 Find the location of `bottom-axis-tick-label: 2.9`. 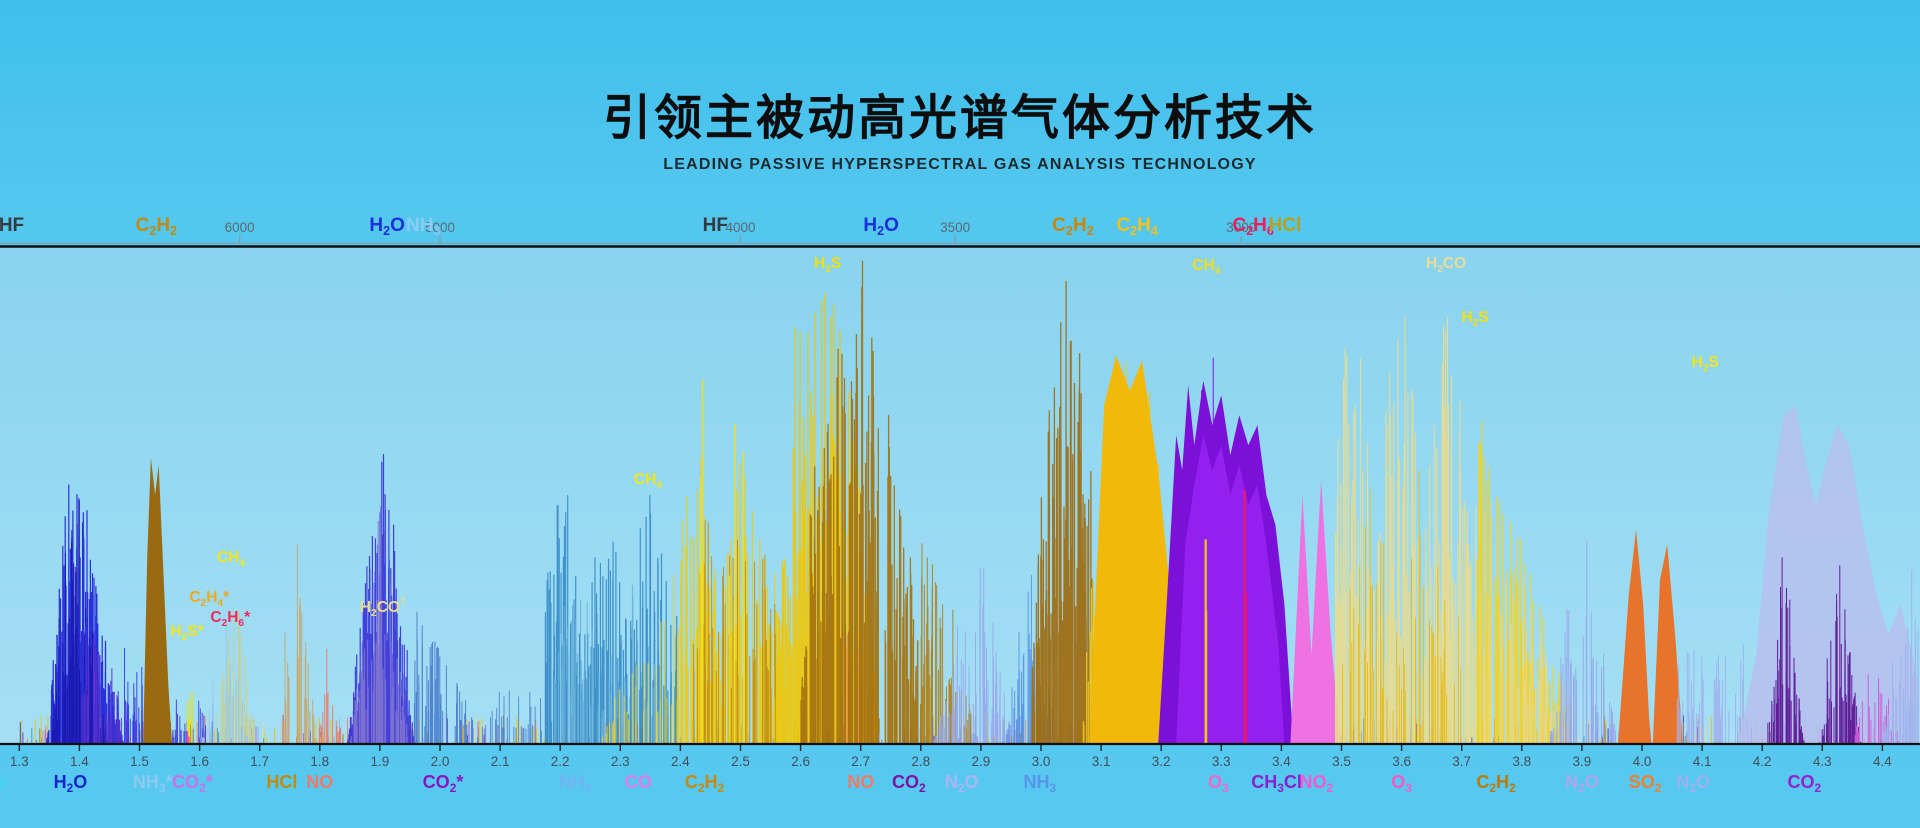

bottom-axis-tick-label: 2.9 is located at coordinates (981, 761).